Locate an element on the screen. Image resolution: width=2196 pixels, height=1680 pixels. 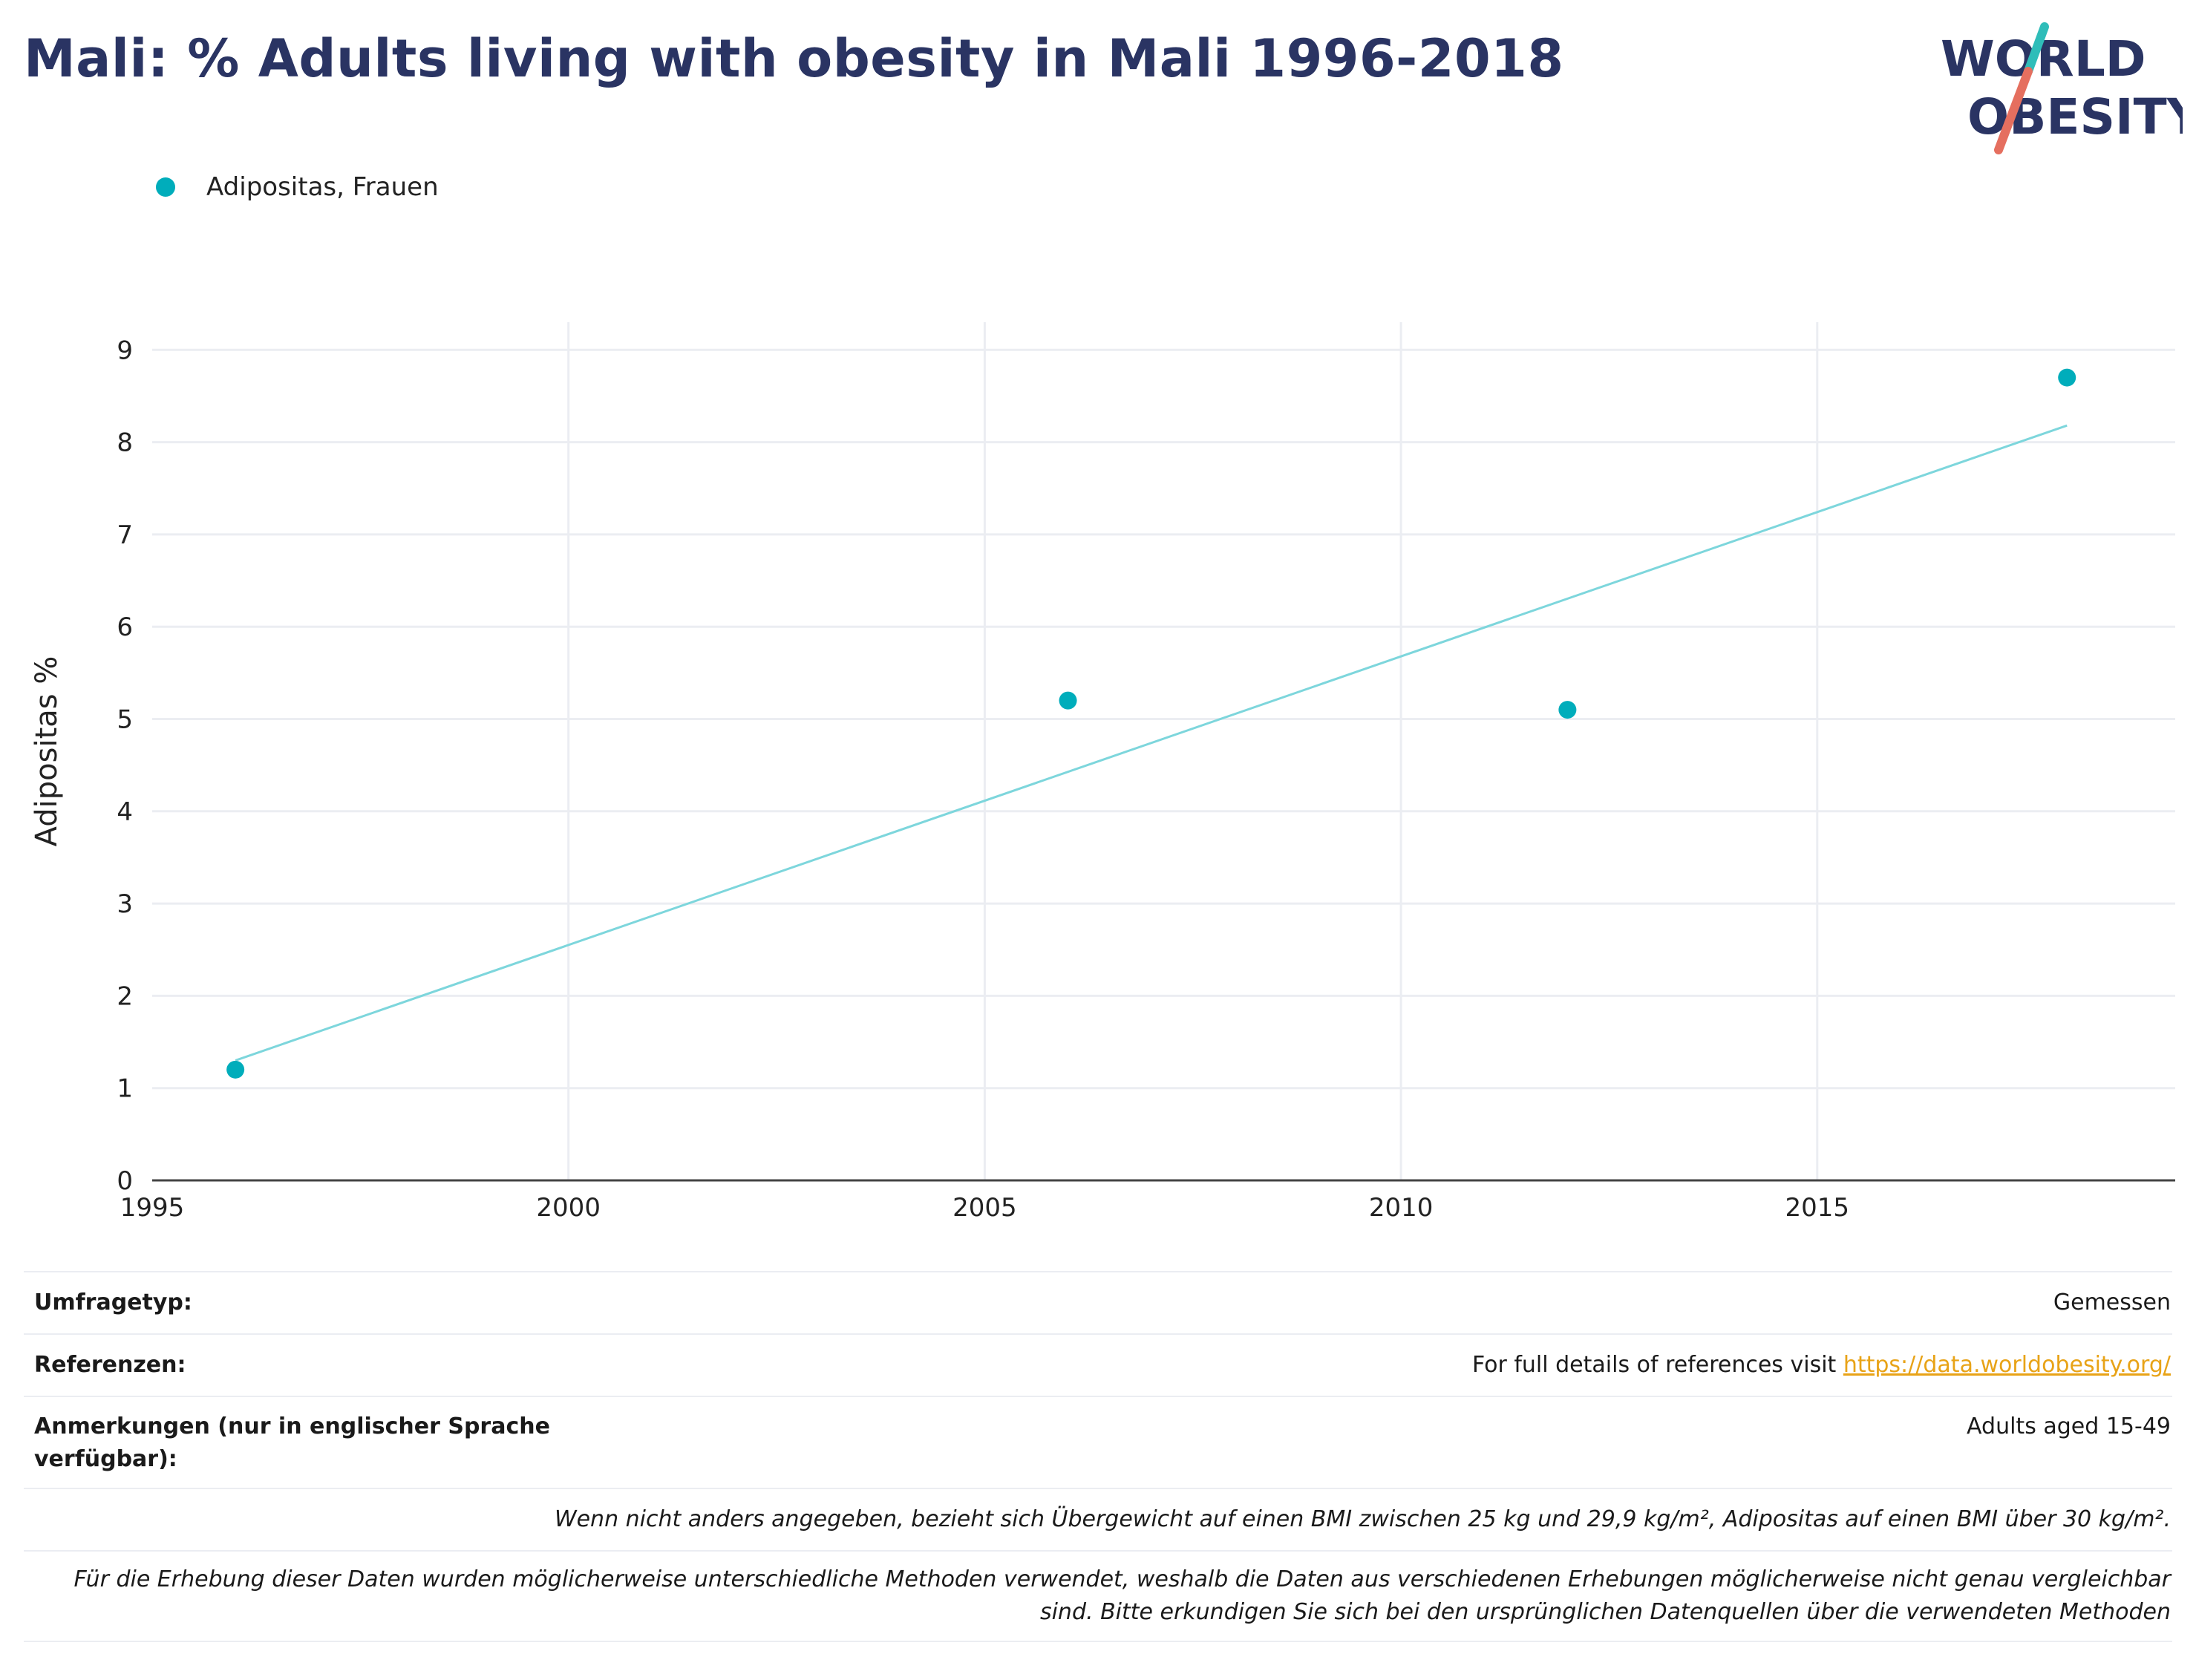
y-tick-label: 2 is located at coordinates (125, 996).